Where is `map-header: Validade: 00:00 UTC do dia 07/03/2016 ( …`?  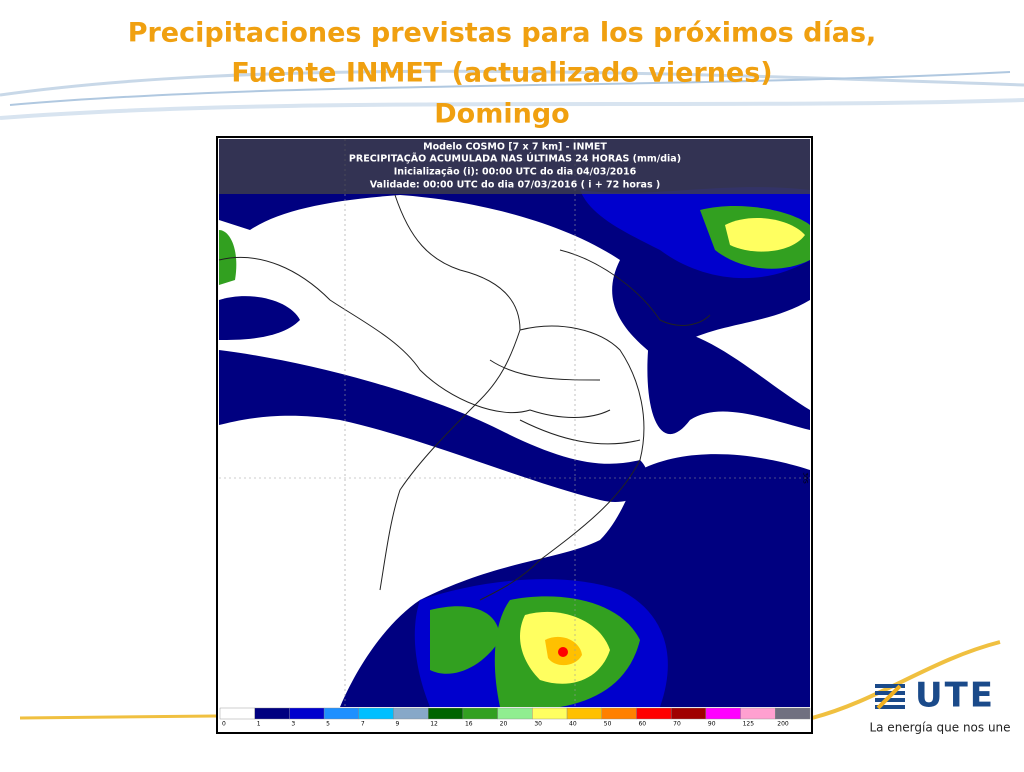
map-header: Validade: 00:00 UTC do dia 07/03/2016 ( … is located at coordinates (515, 185).